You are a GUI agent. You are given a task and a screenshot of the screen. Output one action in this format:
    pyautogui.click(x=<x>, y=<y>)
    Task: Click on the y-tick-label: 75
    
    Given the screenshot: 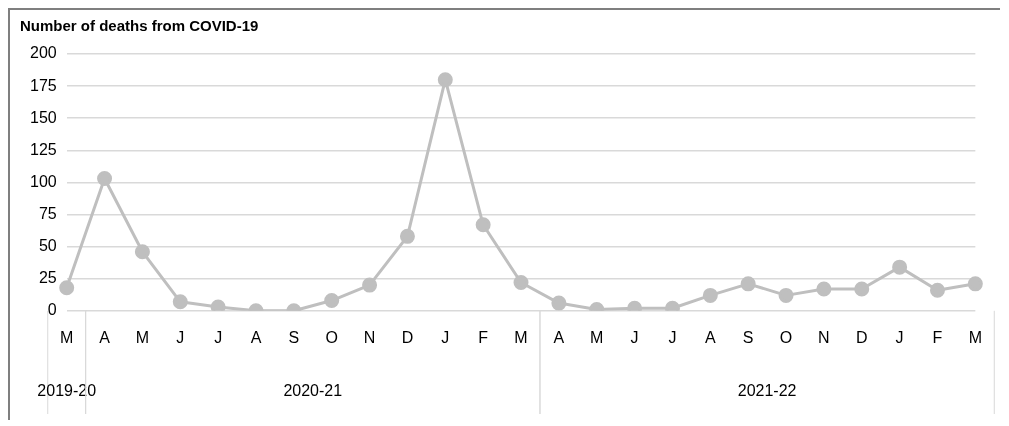 What is the action you would take?
    pyautogui.click(x=47, y=213)
    